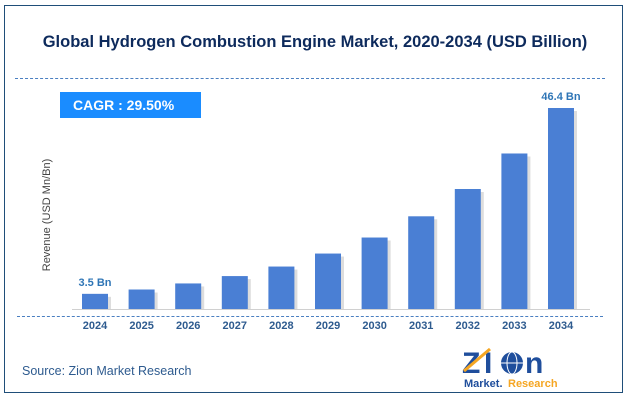 This screenshot has height=400, width=630. Describe the element at coordinates (483, 384) in the screenshot. I see `logo-market: Market.` at that location.